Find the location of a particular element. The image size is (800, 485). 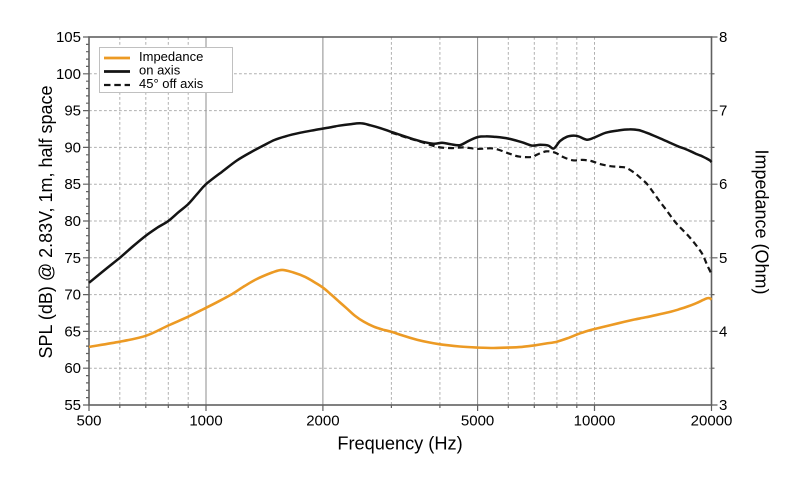

svg-text: 5000 is located at coordinates (477, 421).